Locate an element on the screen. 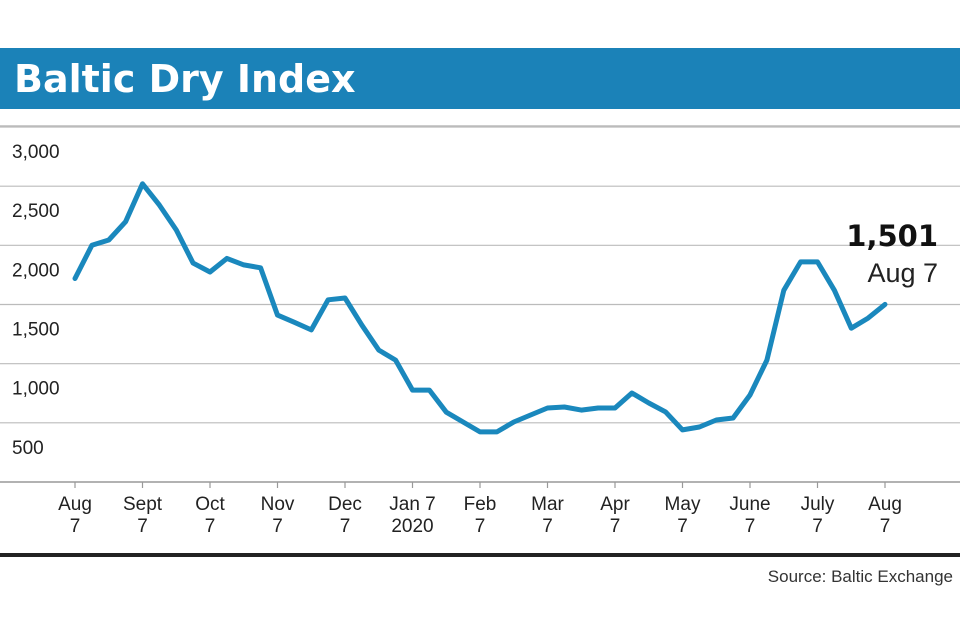  annotation: Aug 7 is located at coordinates (902, 273).